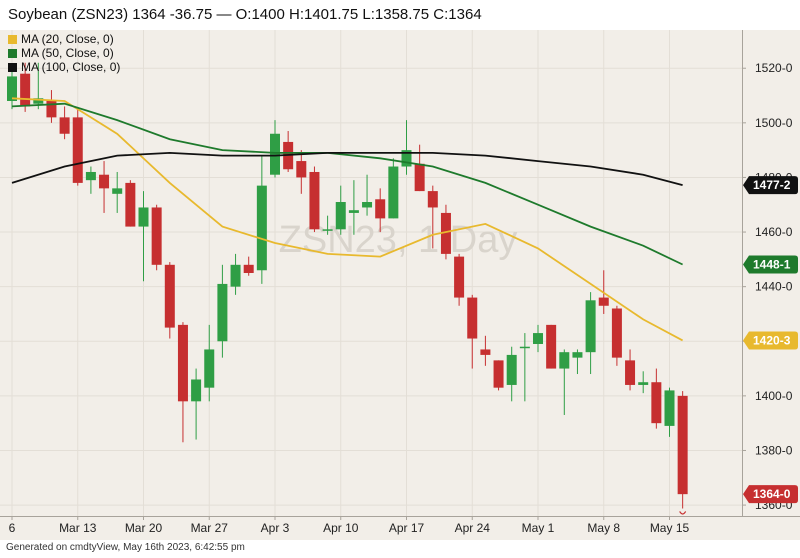 The height and width of the screenshot is (558, 800). What do you see at coordinates (12, 67) in the screenshot?
I see `ma100-swatch` at bounding box center [12, 67].